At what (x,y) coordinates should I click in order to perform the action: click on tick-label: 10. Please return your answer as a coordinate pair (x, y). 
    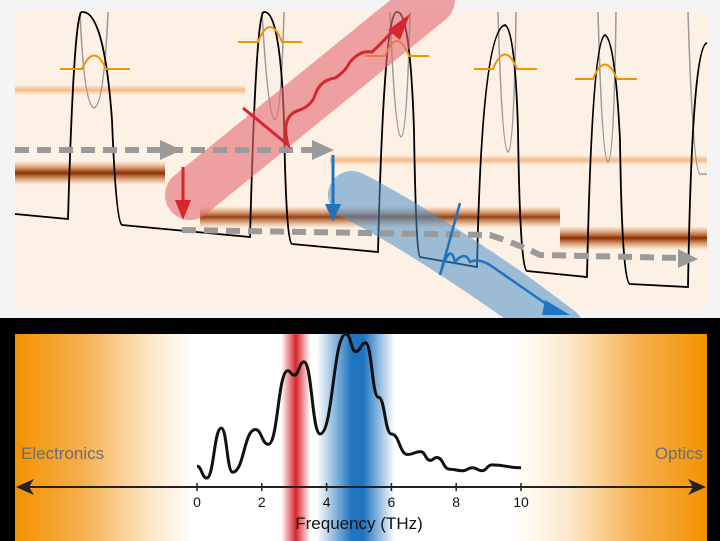
    Looking at the image, I should click on (521, 502).